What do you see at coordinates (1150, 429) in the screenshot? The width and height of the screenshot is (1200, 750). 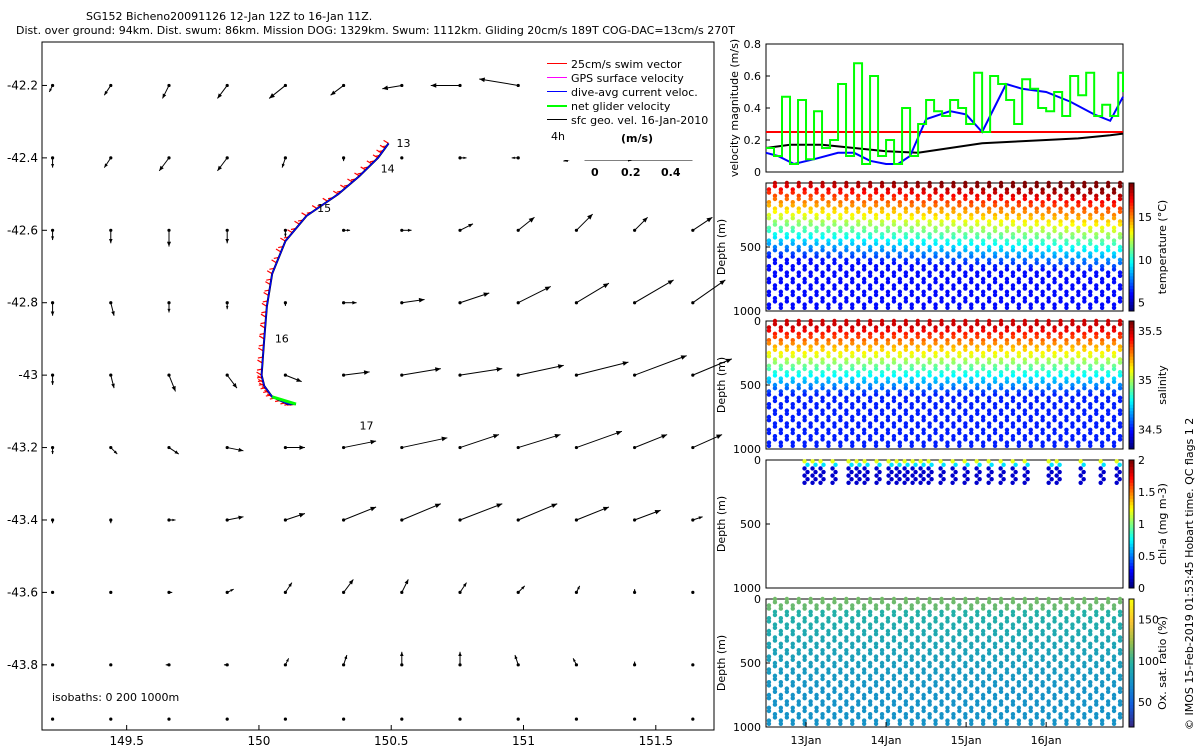 I see `salinity-colorbar-tick: 34.5` at bounding box center [1150, 429].